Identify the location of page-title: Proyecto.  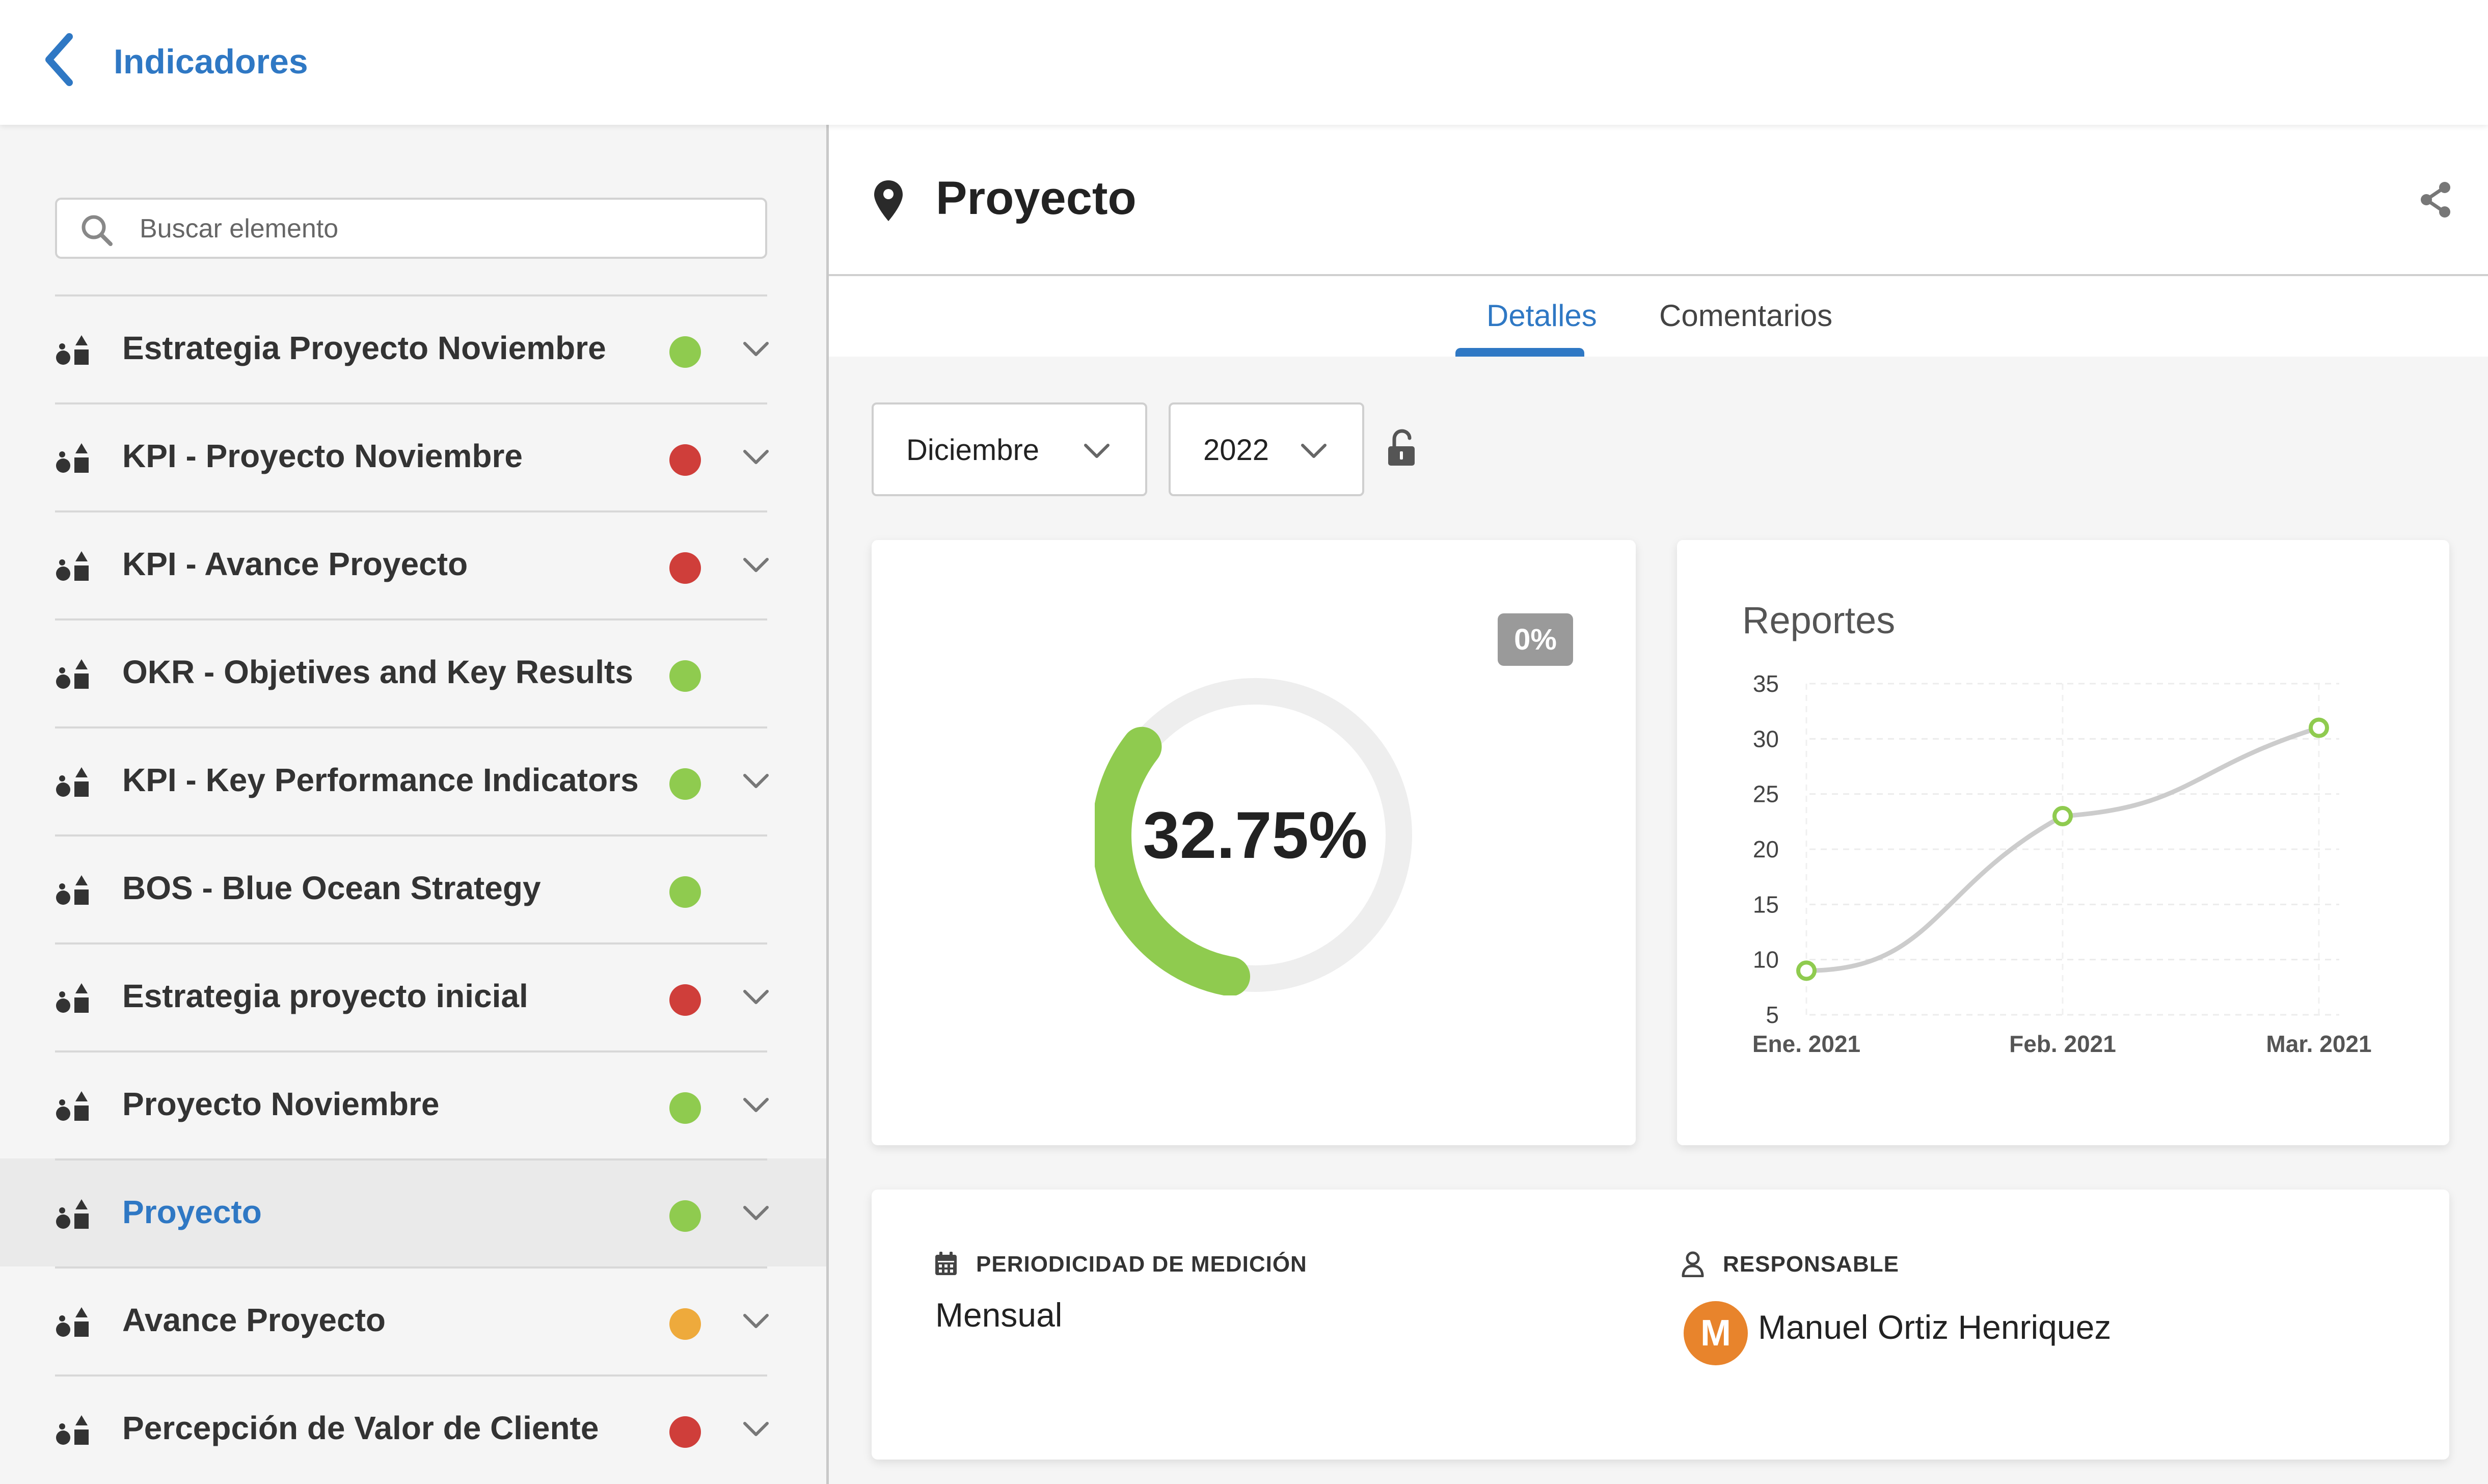
(1036, 198).